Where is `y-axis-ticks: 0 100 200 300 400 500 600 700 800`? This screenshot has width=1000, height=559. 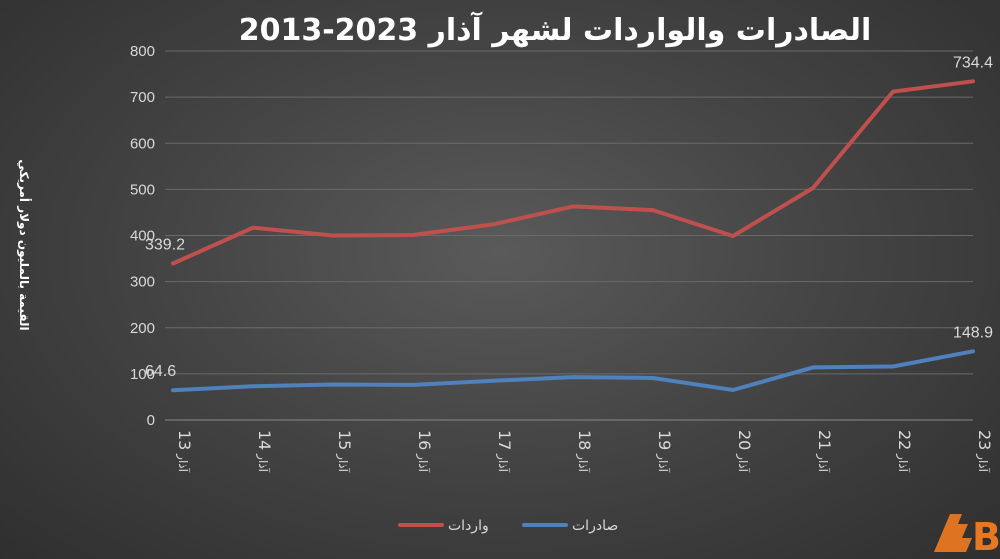 y-axis-ticks: 0 100 200 300 400 500 600 700 800 is located at coordinates (142, 236).